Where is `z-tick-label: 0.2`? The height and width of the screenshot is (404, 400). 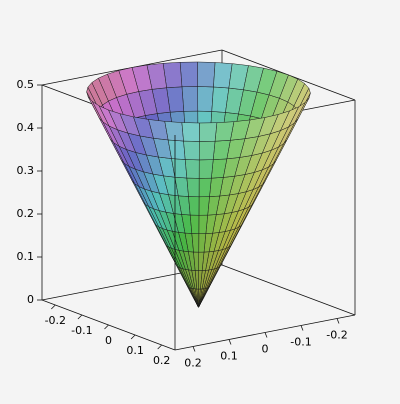 z-tick-label: 0.2 is located at coordinates (26, 213).